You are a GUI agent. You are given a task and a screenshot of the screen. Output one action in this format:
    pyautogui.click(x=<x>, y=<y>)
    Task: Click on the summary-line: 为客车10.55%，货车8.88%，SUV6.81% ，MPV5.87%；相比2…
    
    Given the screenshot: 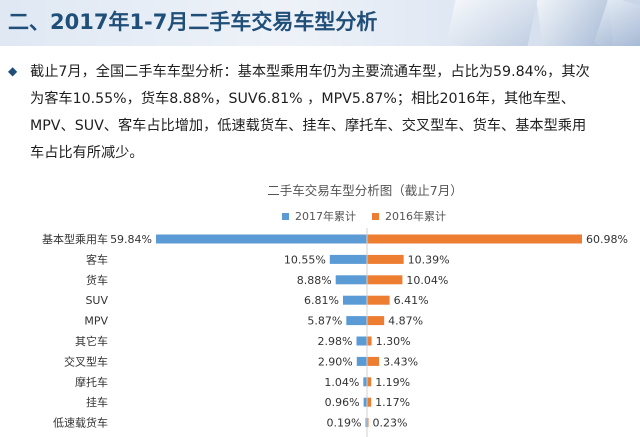 What is the action you would take?
    pyautogui.click(x=302, y=99)
    